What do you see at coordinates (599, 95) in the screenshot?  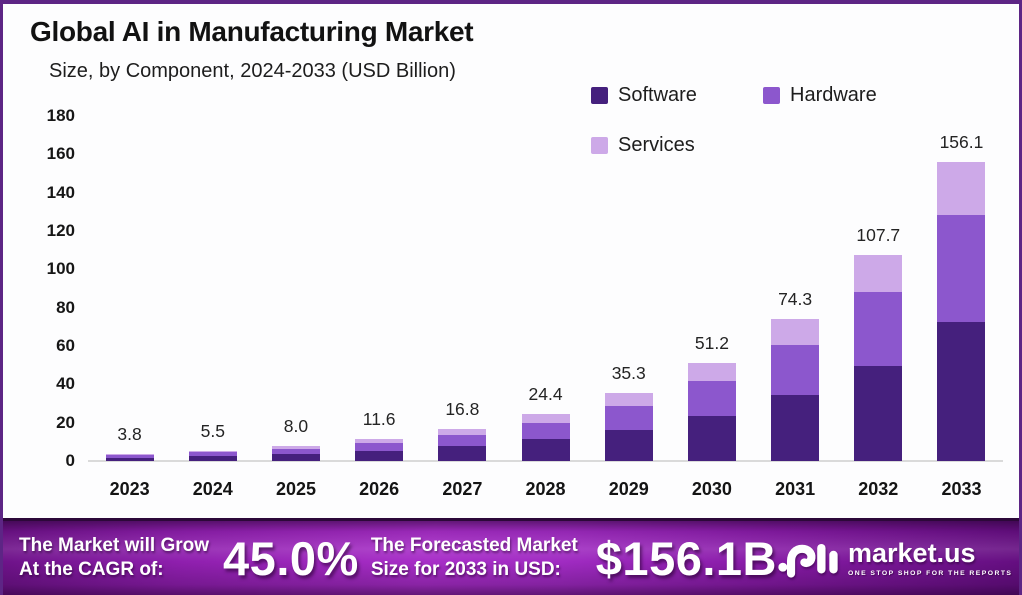 I see `software-swatch-icon` at bounding box center [599, 95].